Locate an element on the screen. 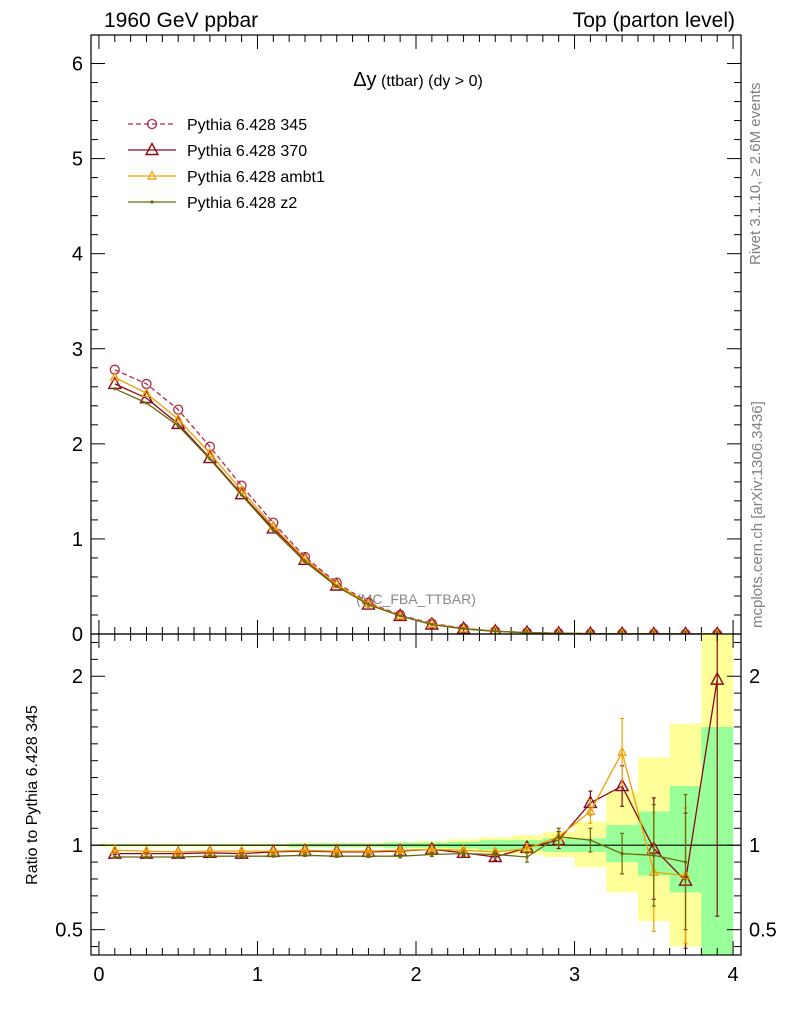 The height and width of the screenshot is (1029, 786). plot-title: Δy (ttbar) (dy > 0) is located at coordinates (418, 80).